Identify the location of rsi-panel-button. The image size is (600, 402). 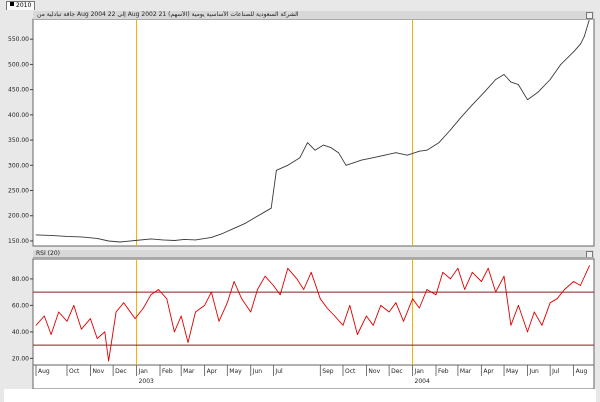
(589, 254).